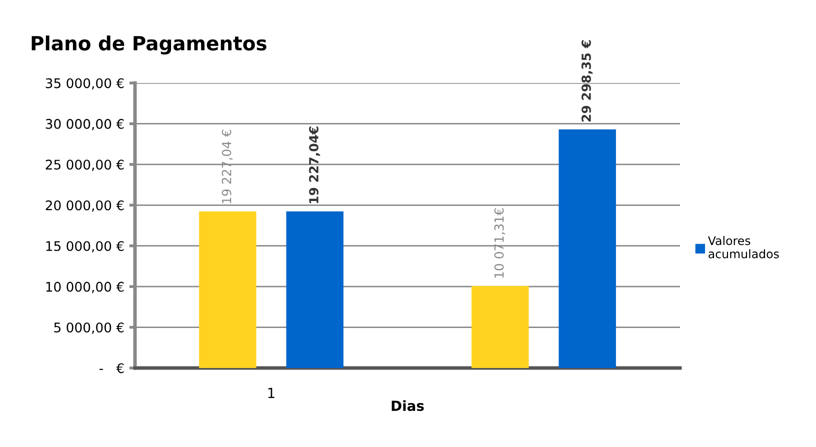 This screenshot has height=447, width=816. What do you see at coordinates (85, 165) in the screenshot?
I see `y-tick-label: 25 000,00 €` at bounding box center [85, 165].